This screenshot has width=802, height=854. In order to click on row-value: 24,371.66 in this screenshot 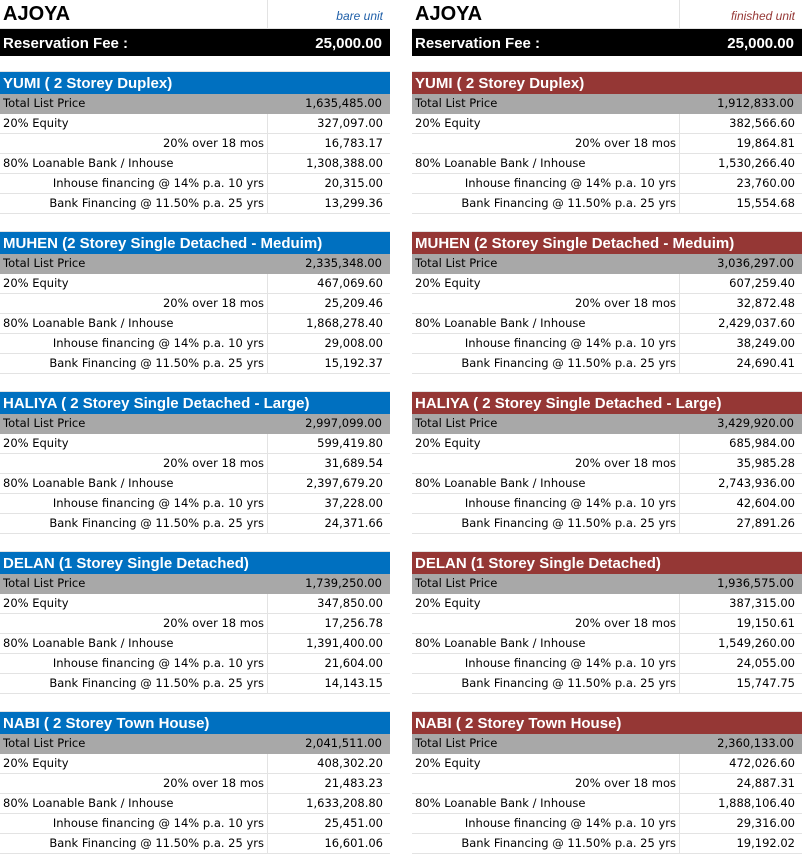, I will do `click(325, 523)`.